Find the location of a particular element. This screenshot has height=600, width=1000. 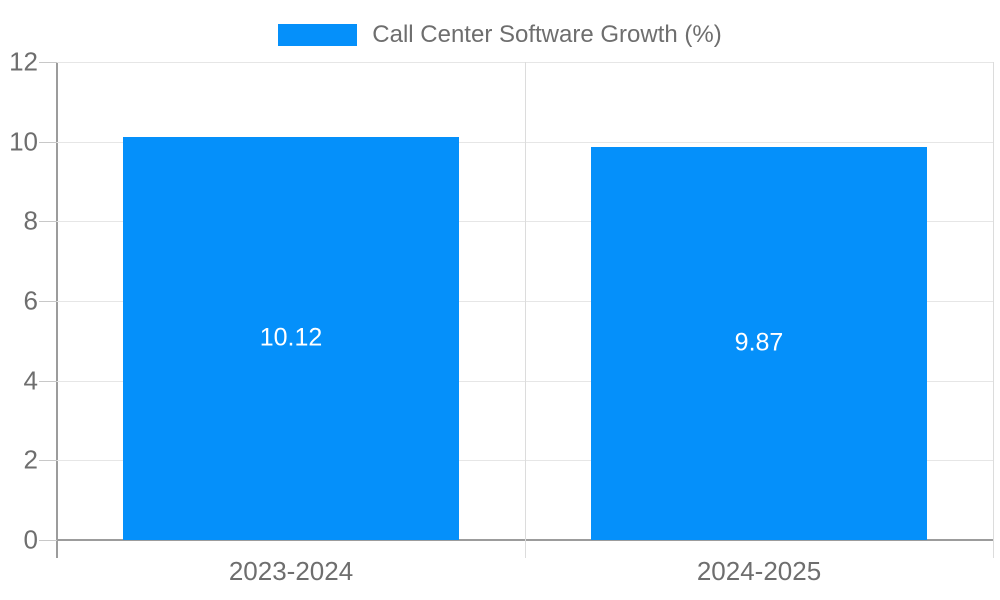

y-axis-label: 2 is located at coordinates (30, 459).